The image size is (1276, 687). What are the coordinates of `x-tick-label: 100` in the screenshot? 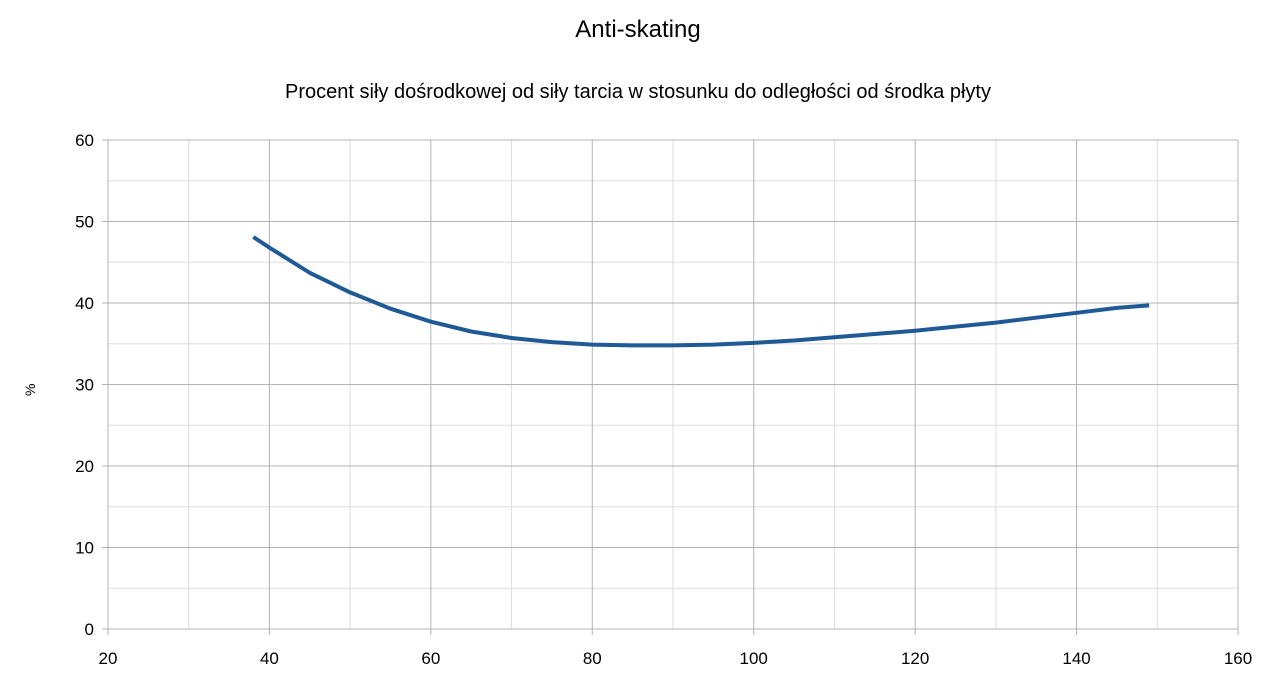 It's located at (754, 658).